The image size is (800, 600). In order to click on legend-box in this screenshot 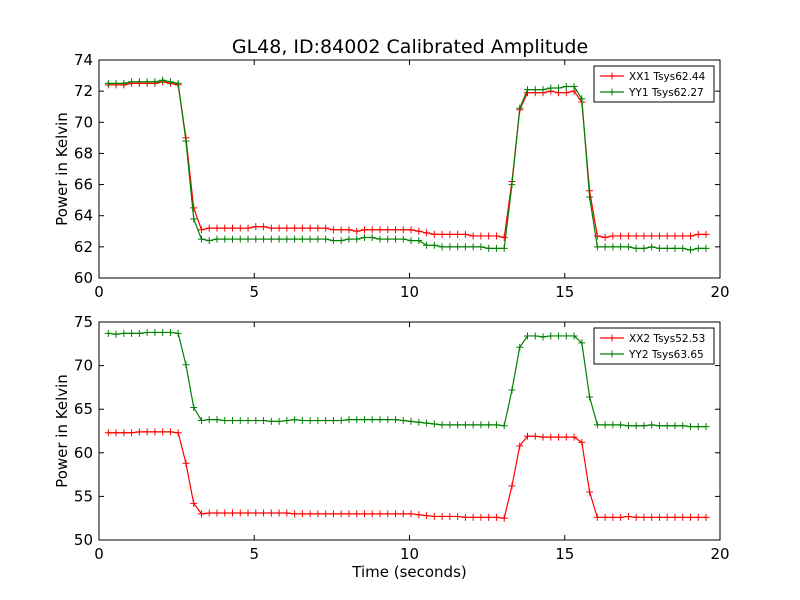, I will do `click(654, 346)`.